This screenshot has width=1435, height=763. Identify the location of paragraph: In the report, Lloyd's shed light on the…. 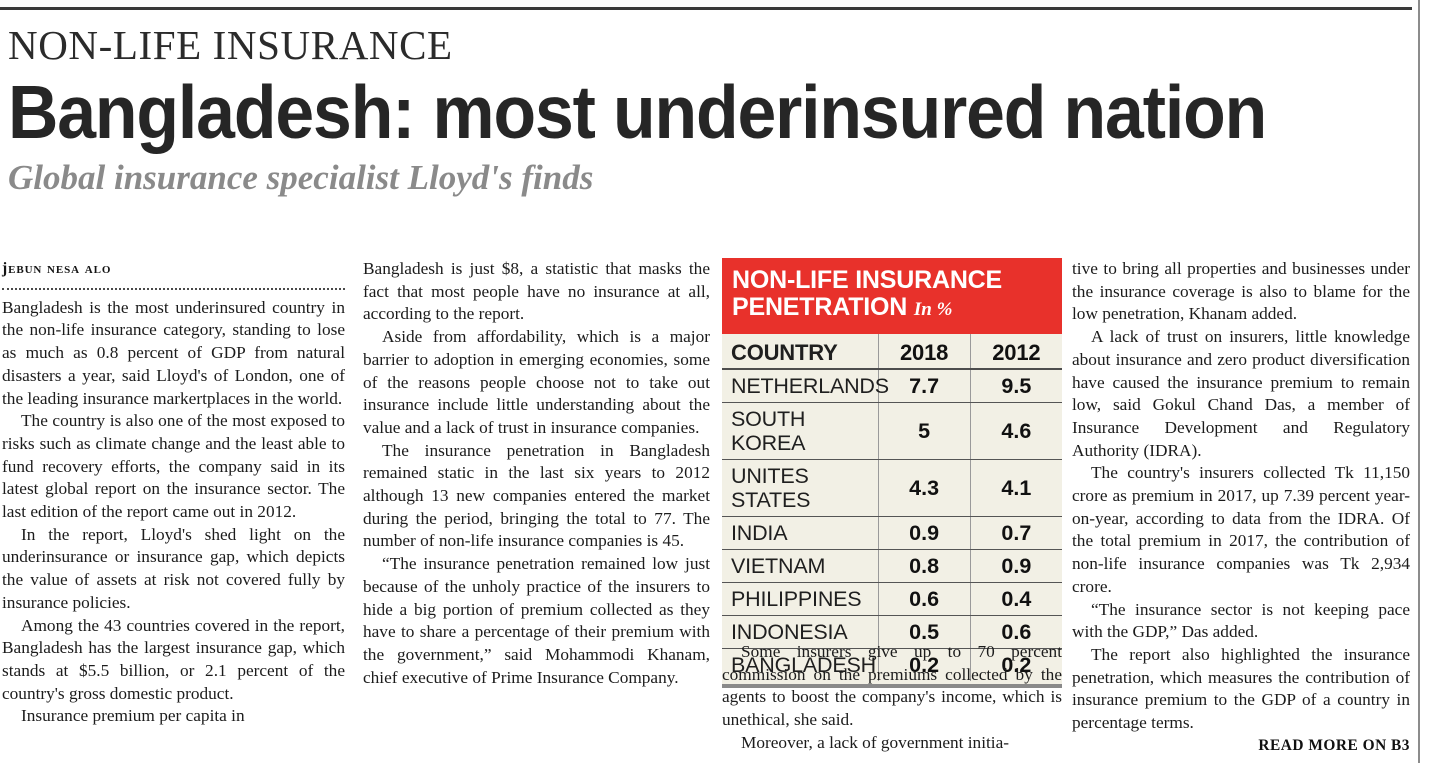
(173, 568).